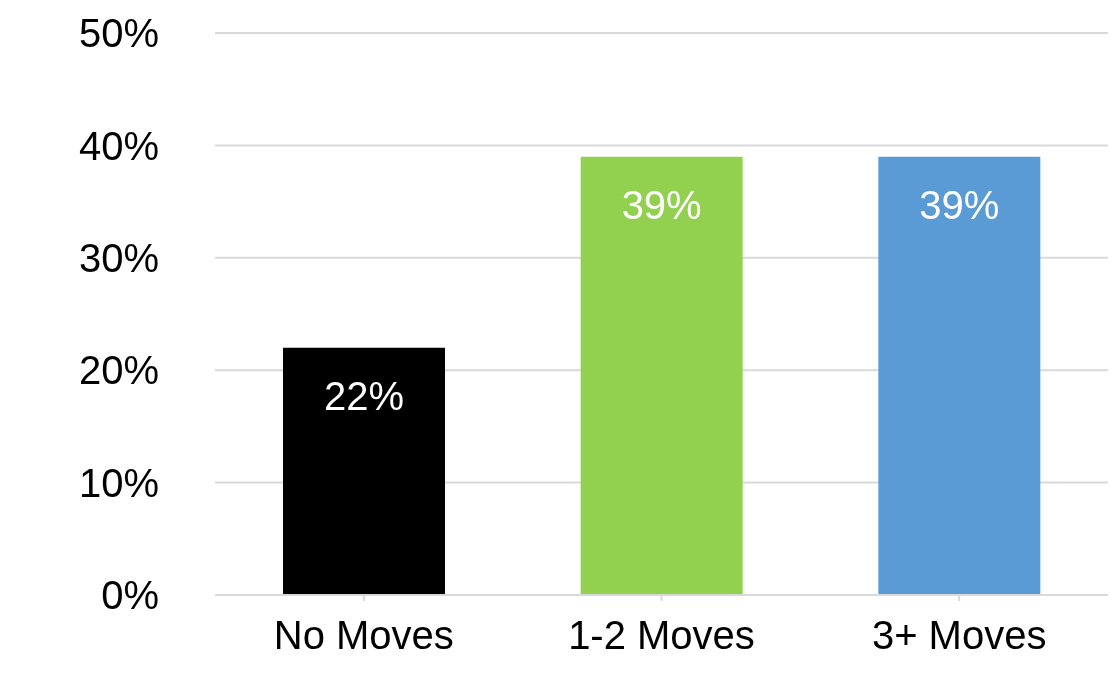  I want to click on data-label: 22%, so click(364, 395).